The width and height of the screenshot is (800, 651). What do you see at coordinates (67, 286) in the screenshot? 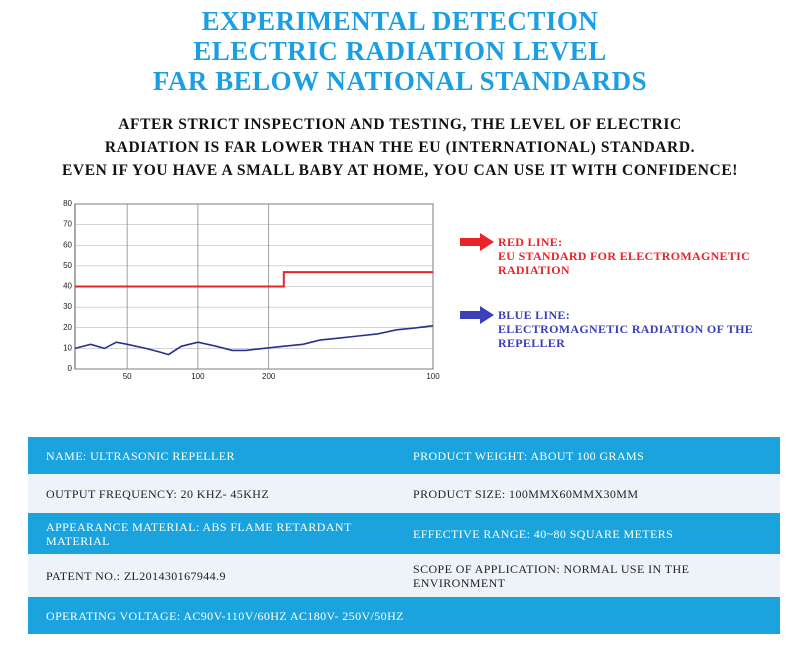
I see `y-tick-label: 40` at bounding box center [67, 286].